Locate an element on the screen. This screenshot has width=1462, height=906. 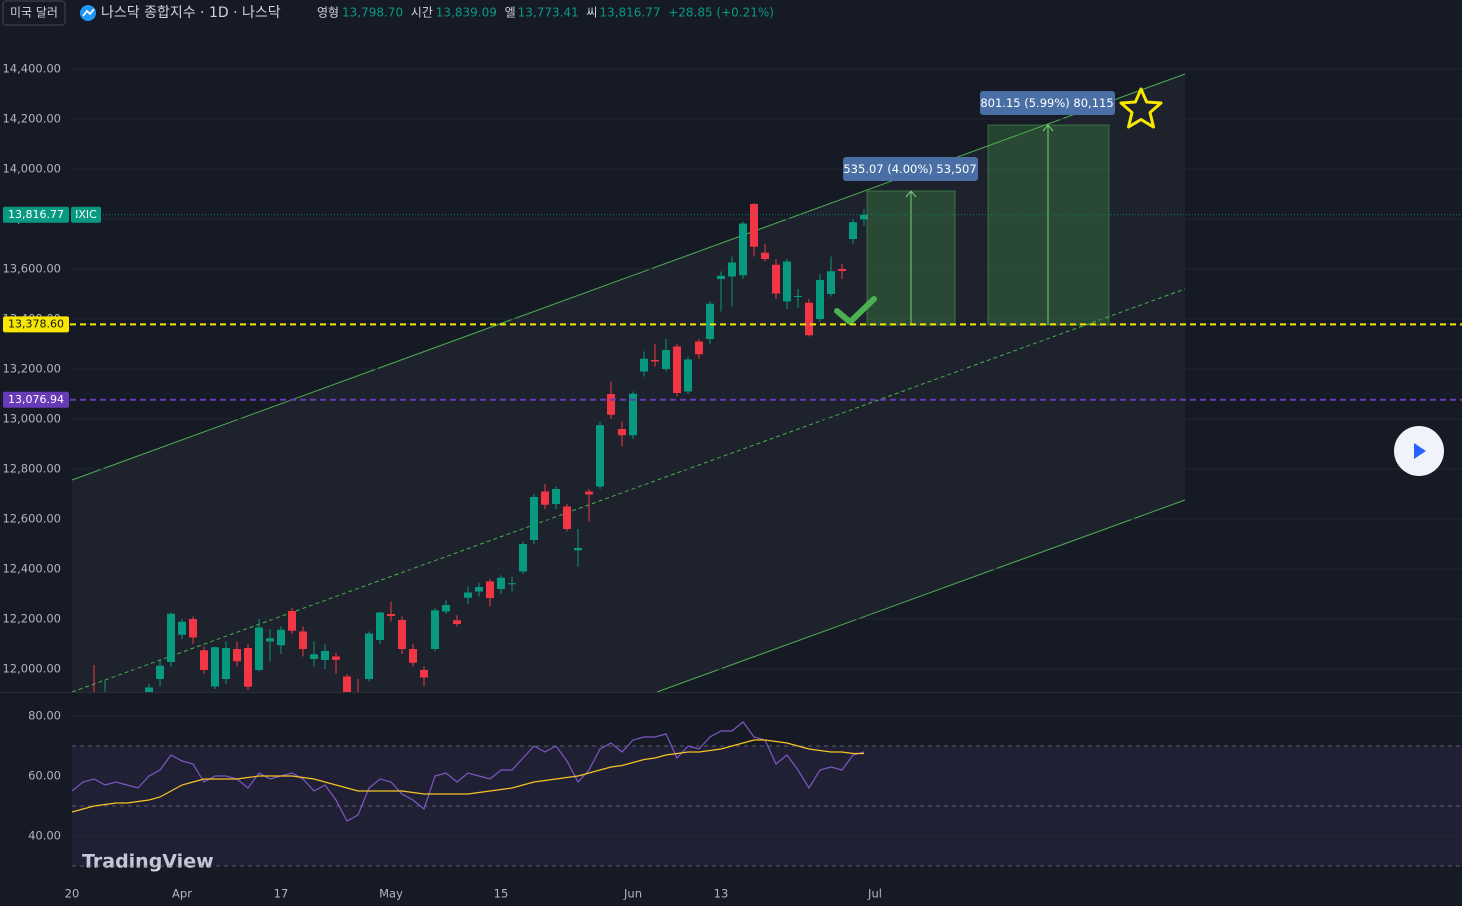
x-tick-label: 20 is located at coordinates (72, 894).